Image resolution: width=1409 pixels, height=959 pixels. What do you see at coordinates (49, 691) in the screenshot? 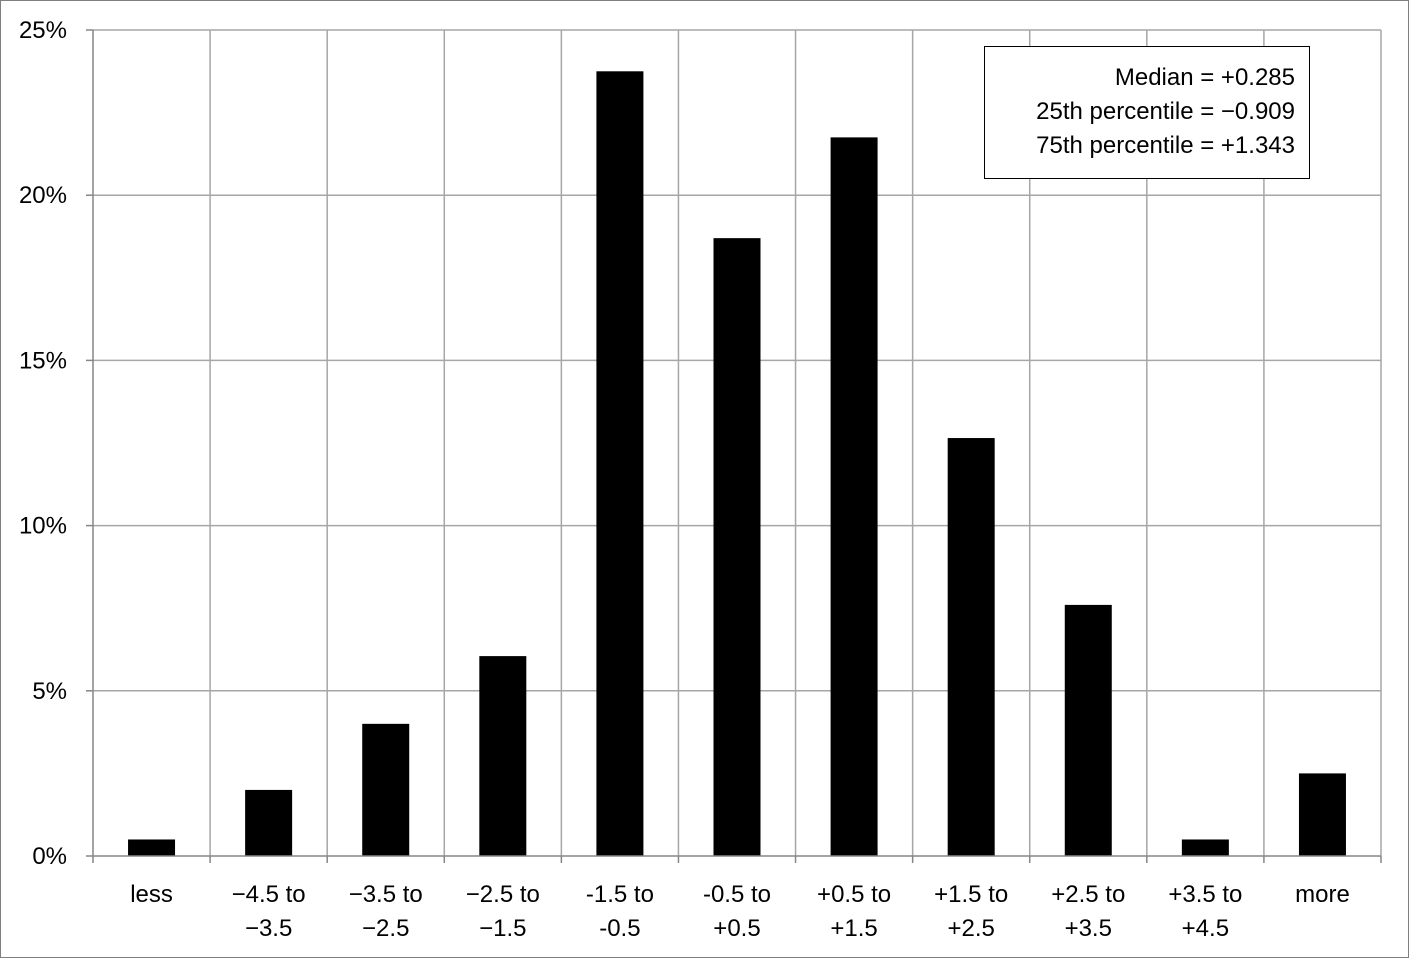
I see `y-tick-label: 5%` at bounding box center [49, 691].